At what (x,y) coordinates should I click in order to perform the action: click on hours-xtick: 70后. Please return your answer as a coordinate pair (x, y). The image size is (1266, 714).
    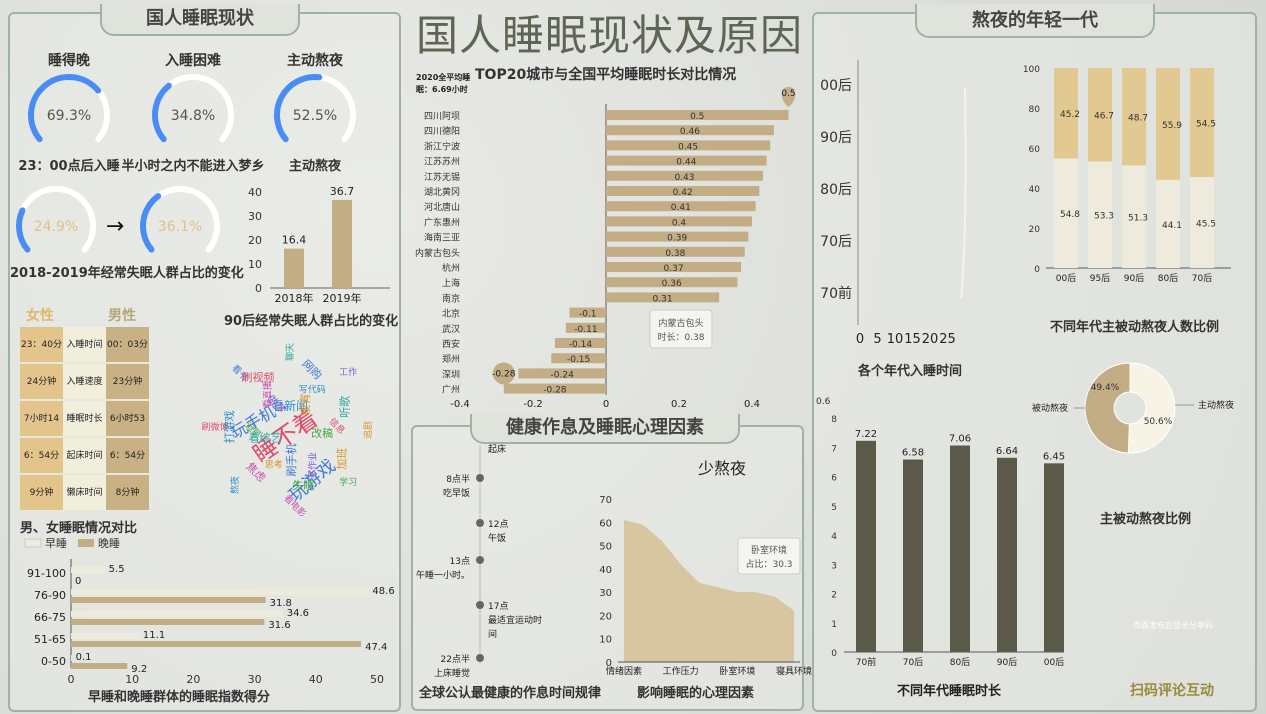
    Looking at the image, I should click on (913, 662).